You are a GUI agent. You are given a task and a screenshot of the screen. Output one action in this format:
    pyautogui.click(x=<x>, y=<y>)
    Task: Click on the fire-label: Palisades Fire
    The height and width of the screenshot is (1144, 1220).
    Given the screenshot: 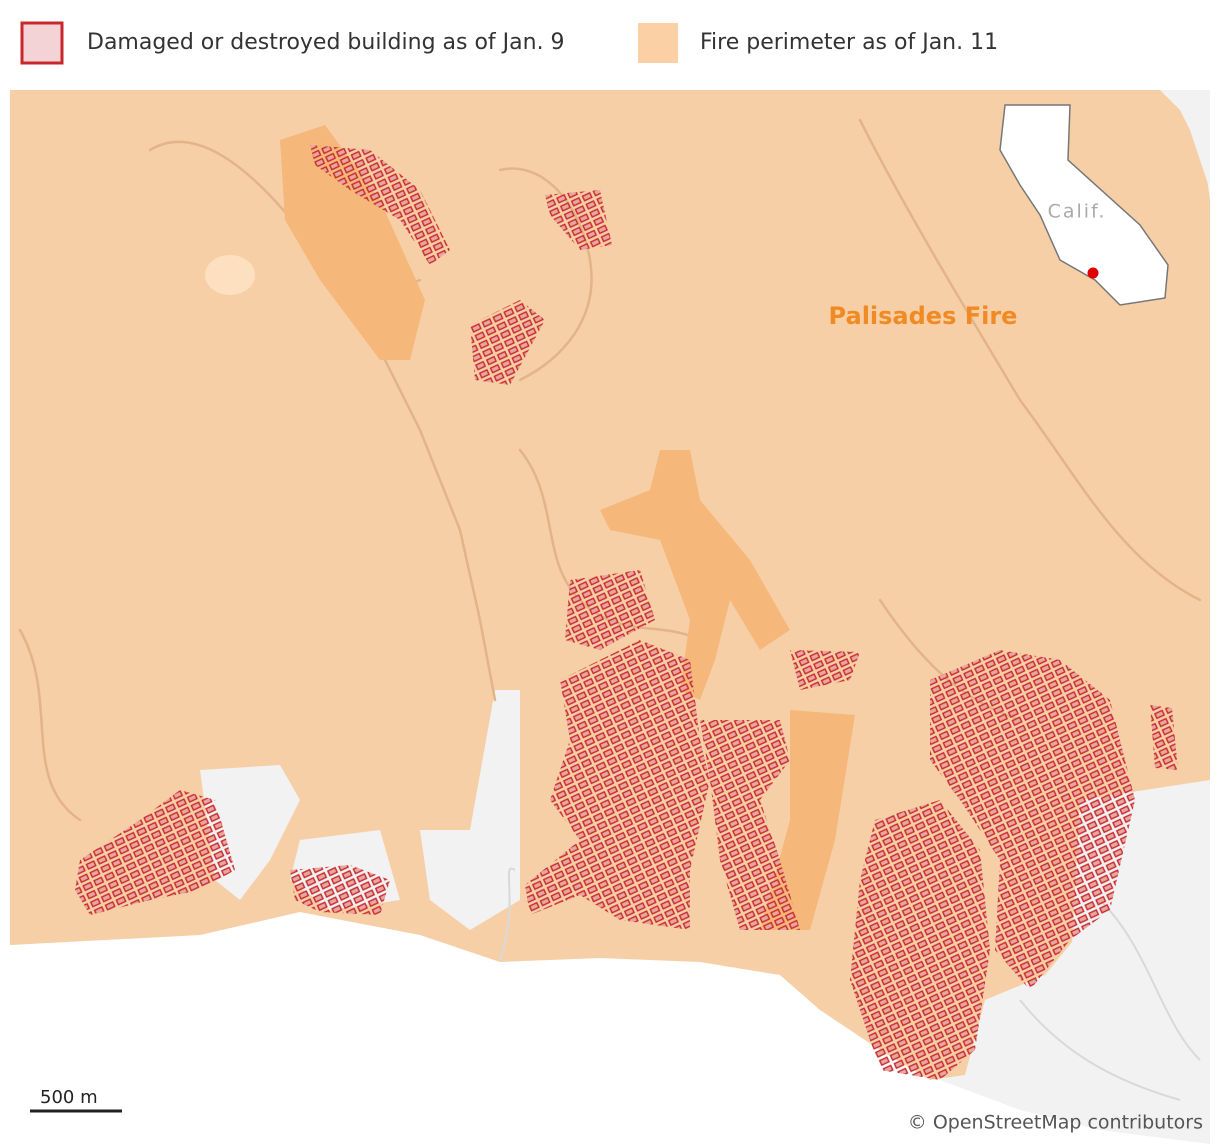 What is the action you would take?
    pyautogui.click(x=923, y=316)
    